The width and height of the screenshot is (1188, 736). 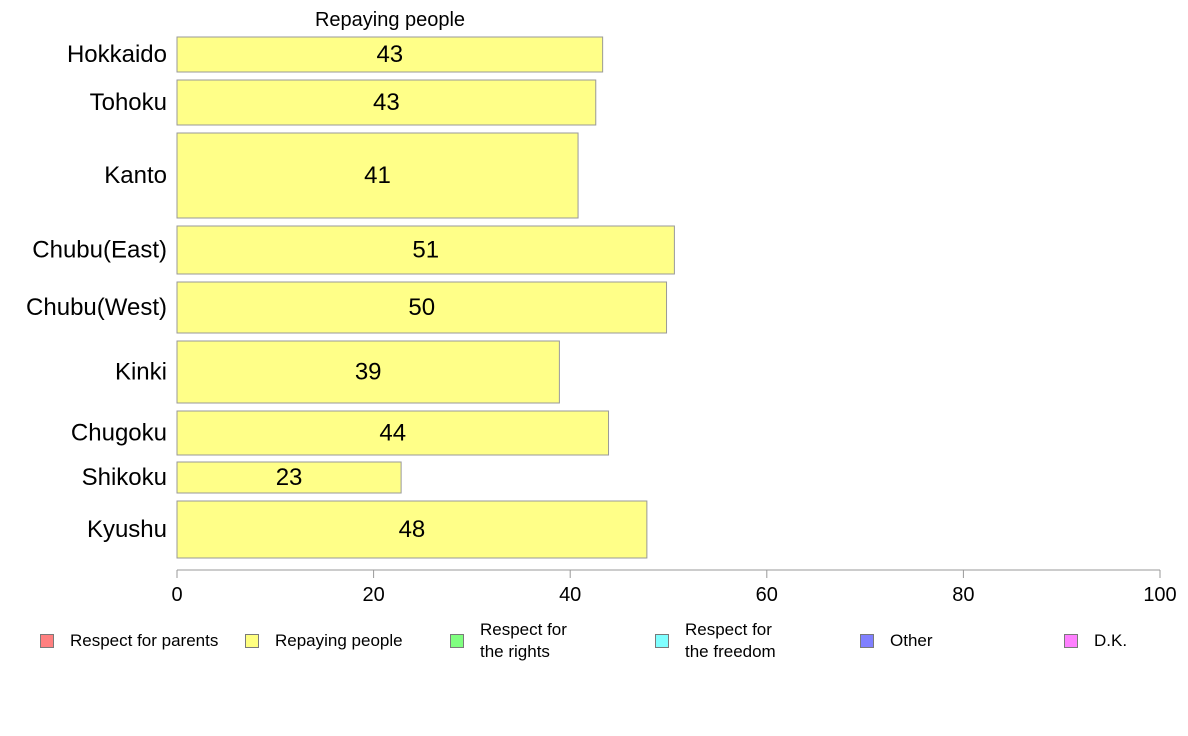 I want to click on bar-tohoku, so click(x=386, y=102).